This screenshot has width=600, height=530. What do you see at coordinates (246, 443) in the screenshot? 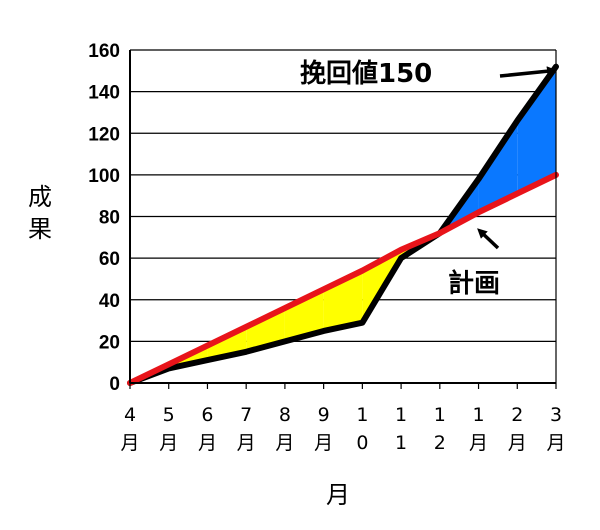
I see `x-tick-label-3-1: 月` at bounding box center [246, 443].